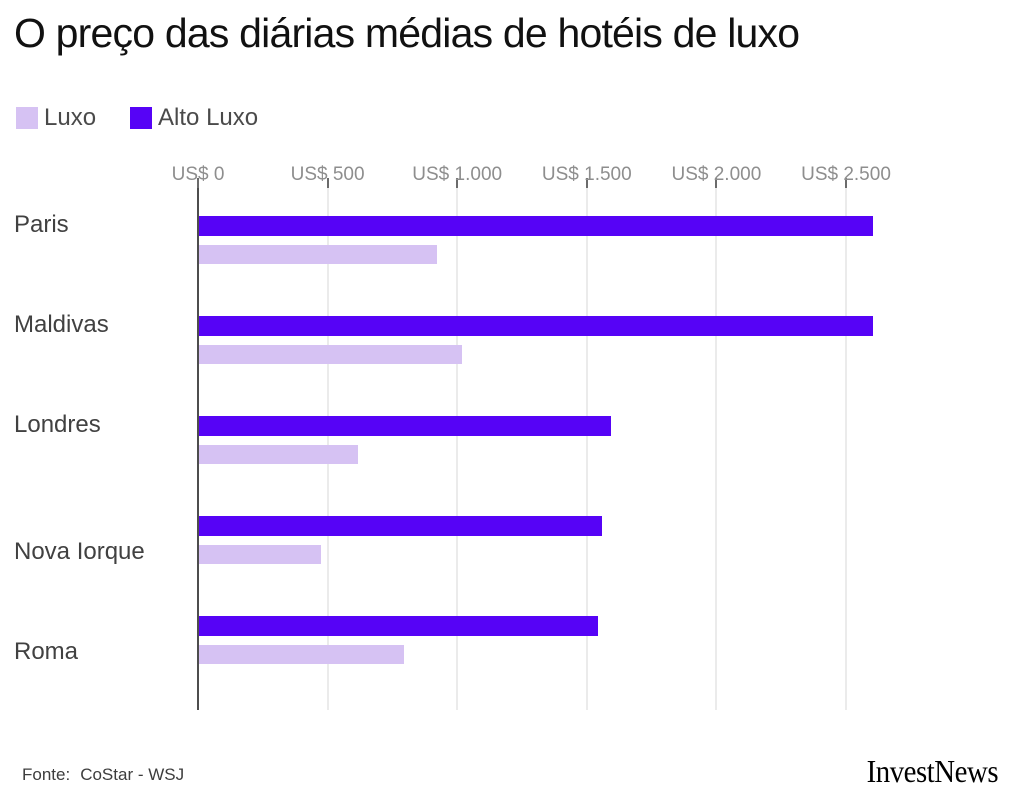  What do you see at coordinates (41, 224) in the screenshot?
I see `category-label: Paris` at bounding box center [41, 224].